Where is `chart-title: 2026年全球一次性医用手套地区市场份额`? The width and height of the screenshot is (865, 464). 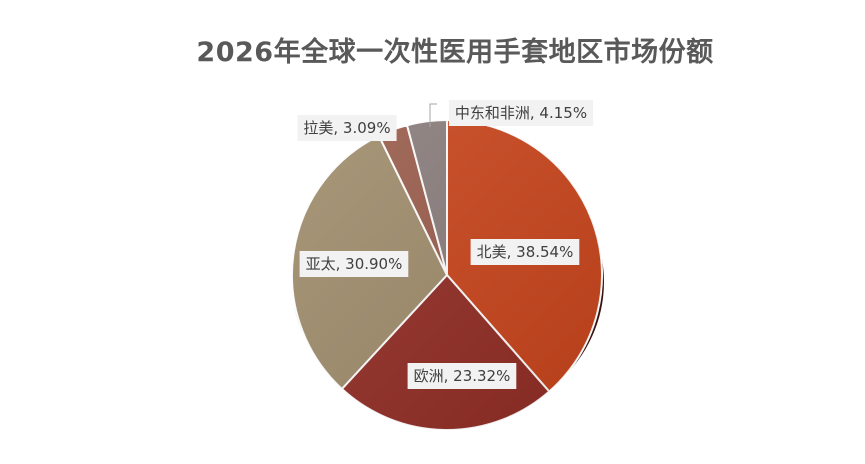
chart-title: 2026年全球一次性医用手套地区市场份额 is located at coordinates (455, 52).